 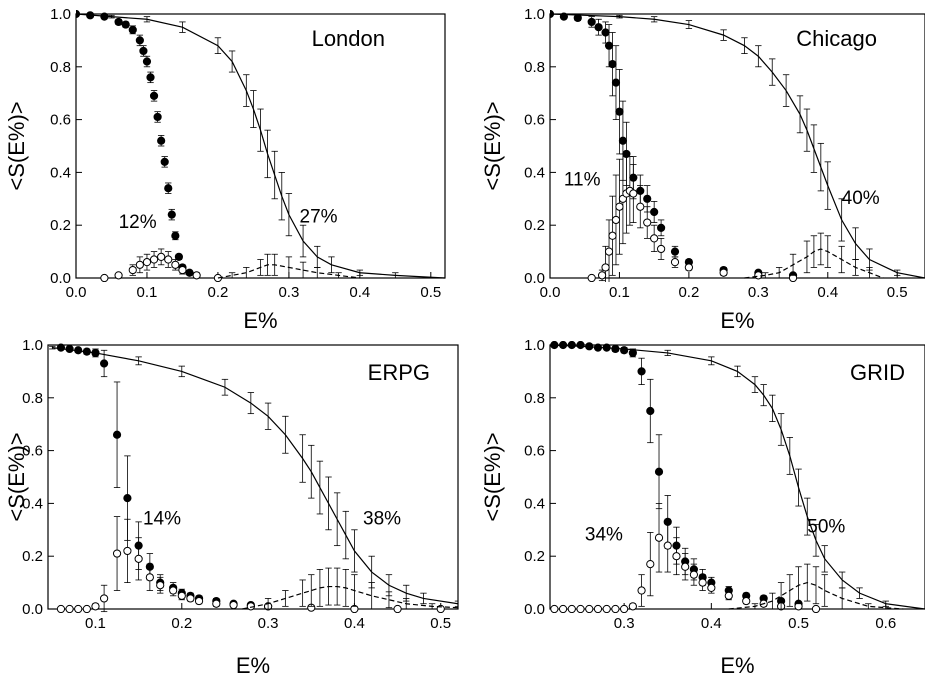 What do you see at coordinates (692, 217) in the screenshot?
I see `series-open-circles` at bounding box center [692, 217].